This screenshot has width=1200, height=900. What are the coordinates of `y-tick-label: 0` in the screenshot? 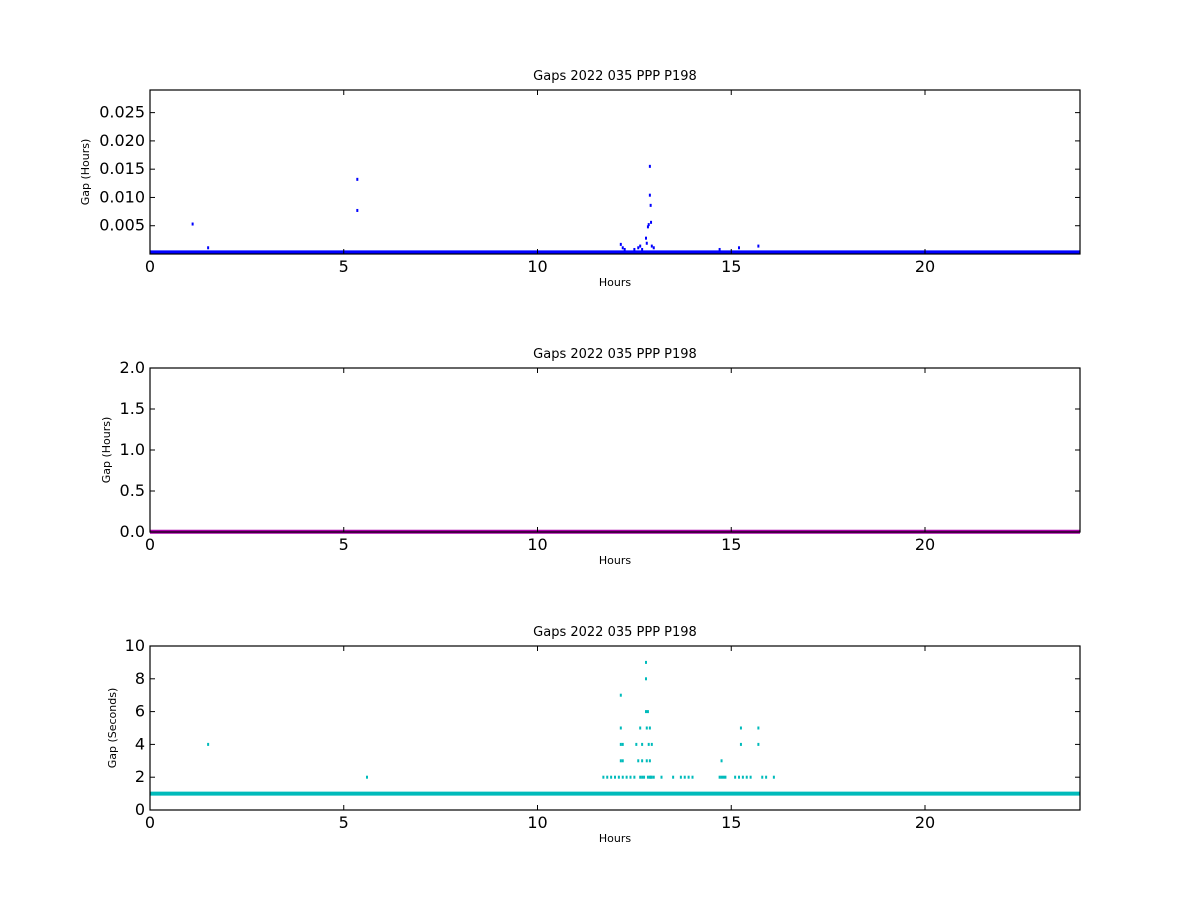 It's located at (140, 809).